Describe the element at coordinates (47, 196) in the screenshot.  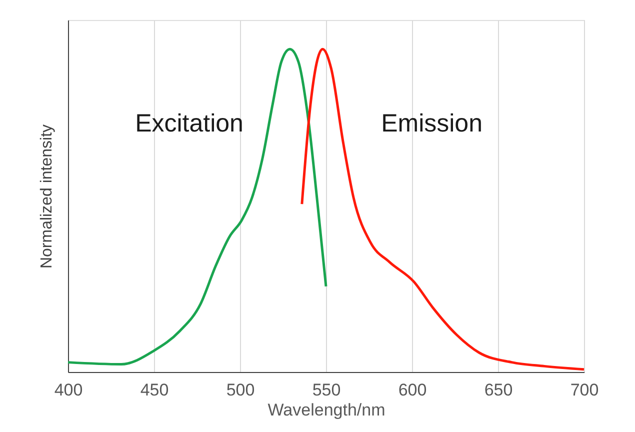
I see `y-axis-title: Normalized intensity` at that location.